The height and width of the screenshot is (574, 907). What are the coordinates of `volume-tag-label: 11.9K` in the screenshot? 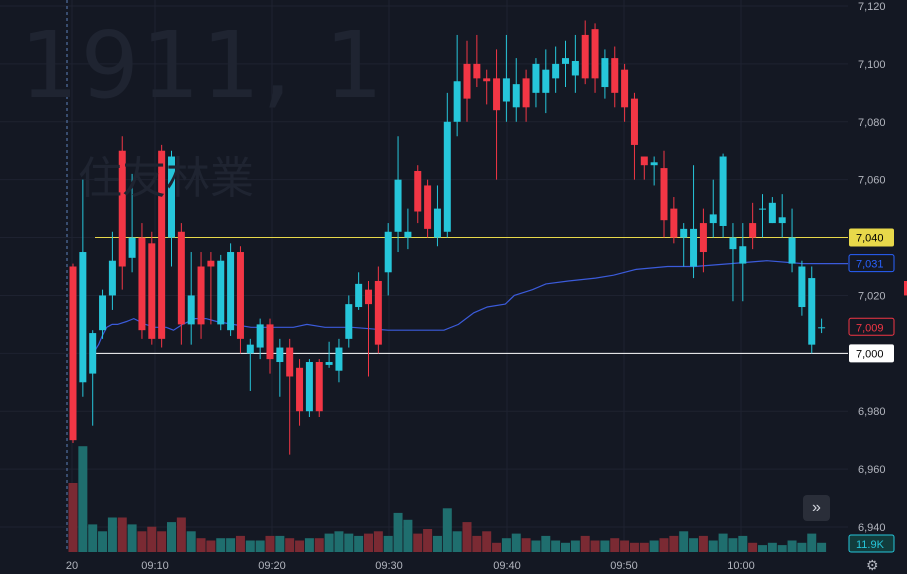 It's located at (870, 545).